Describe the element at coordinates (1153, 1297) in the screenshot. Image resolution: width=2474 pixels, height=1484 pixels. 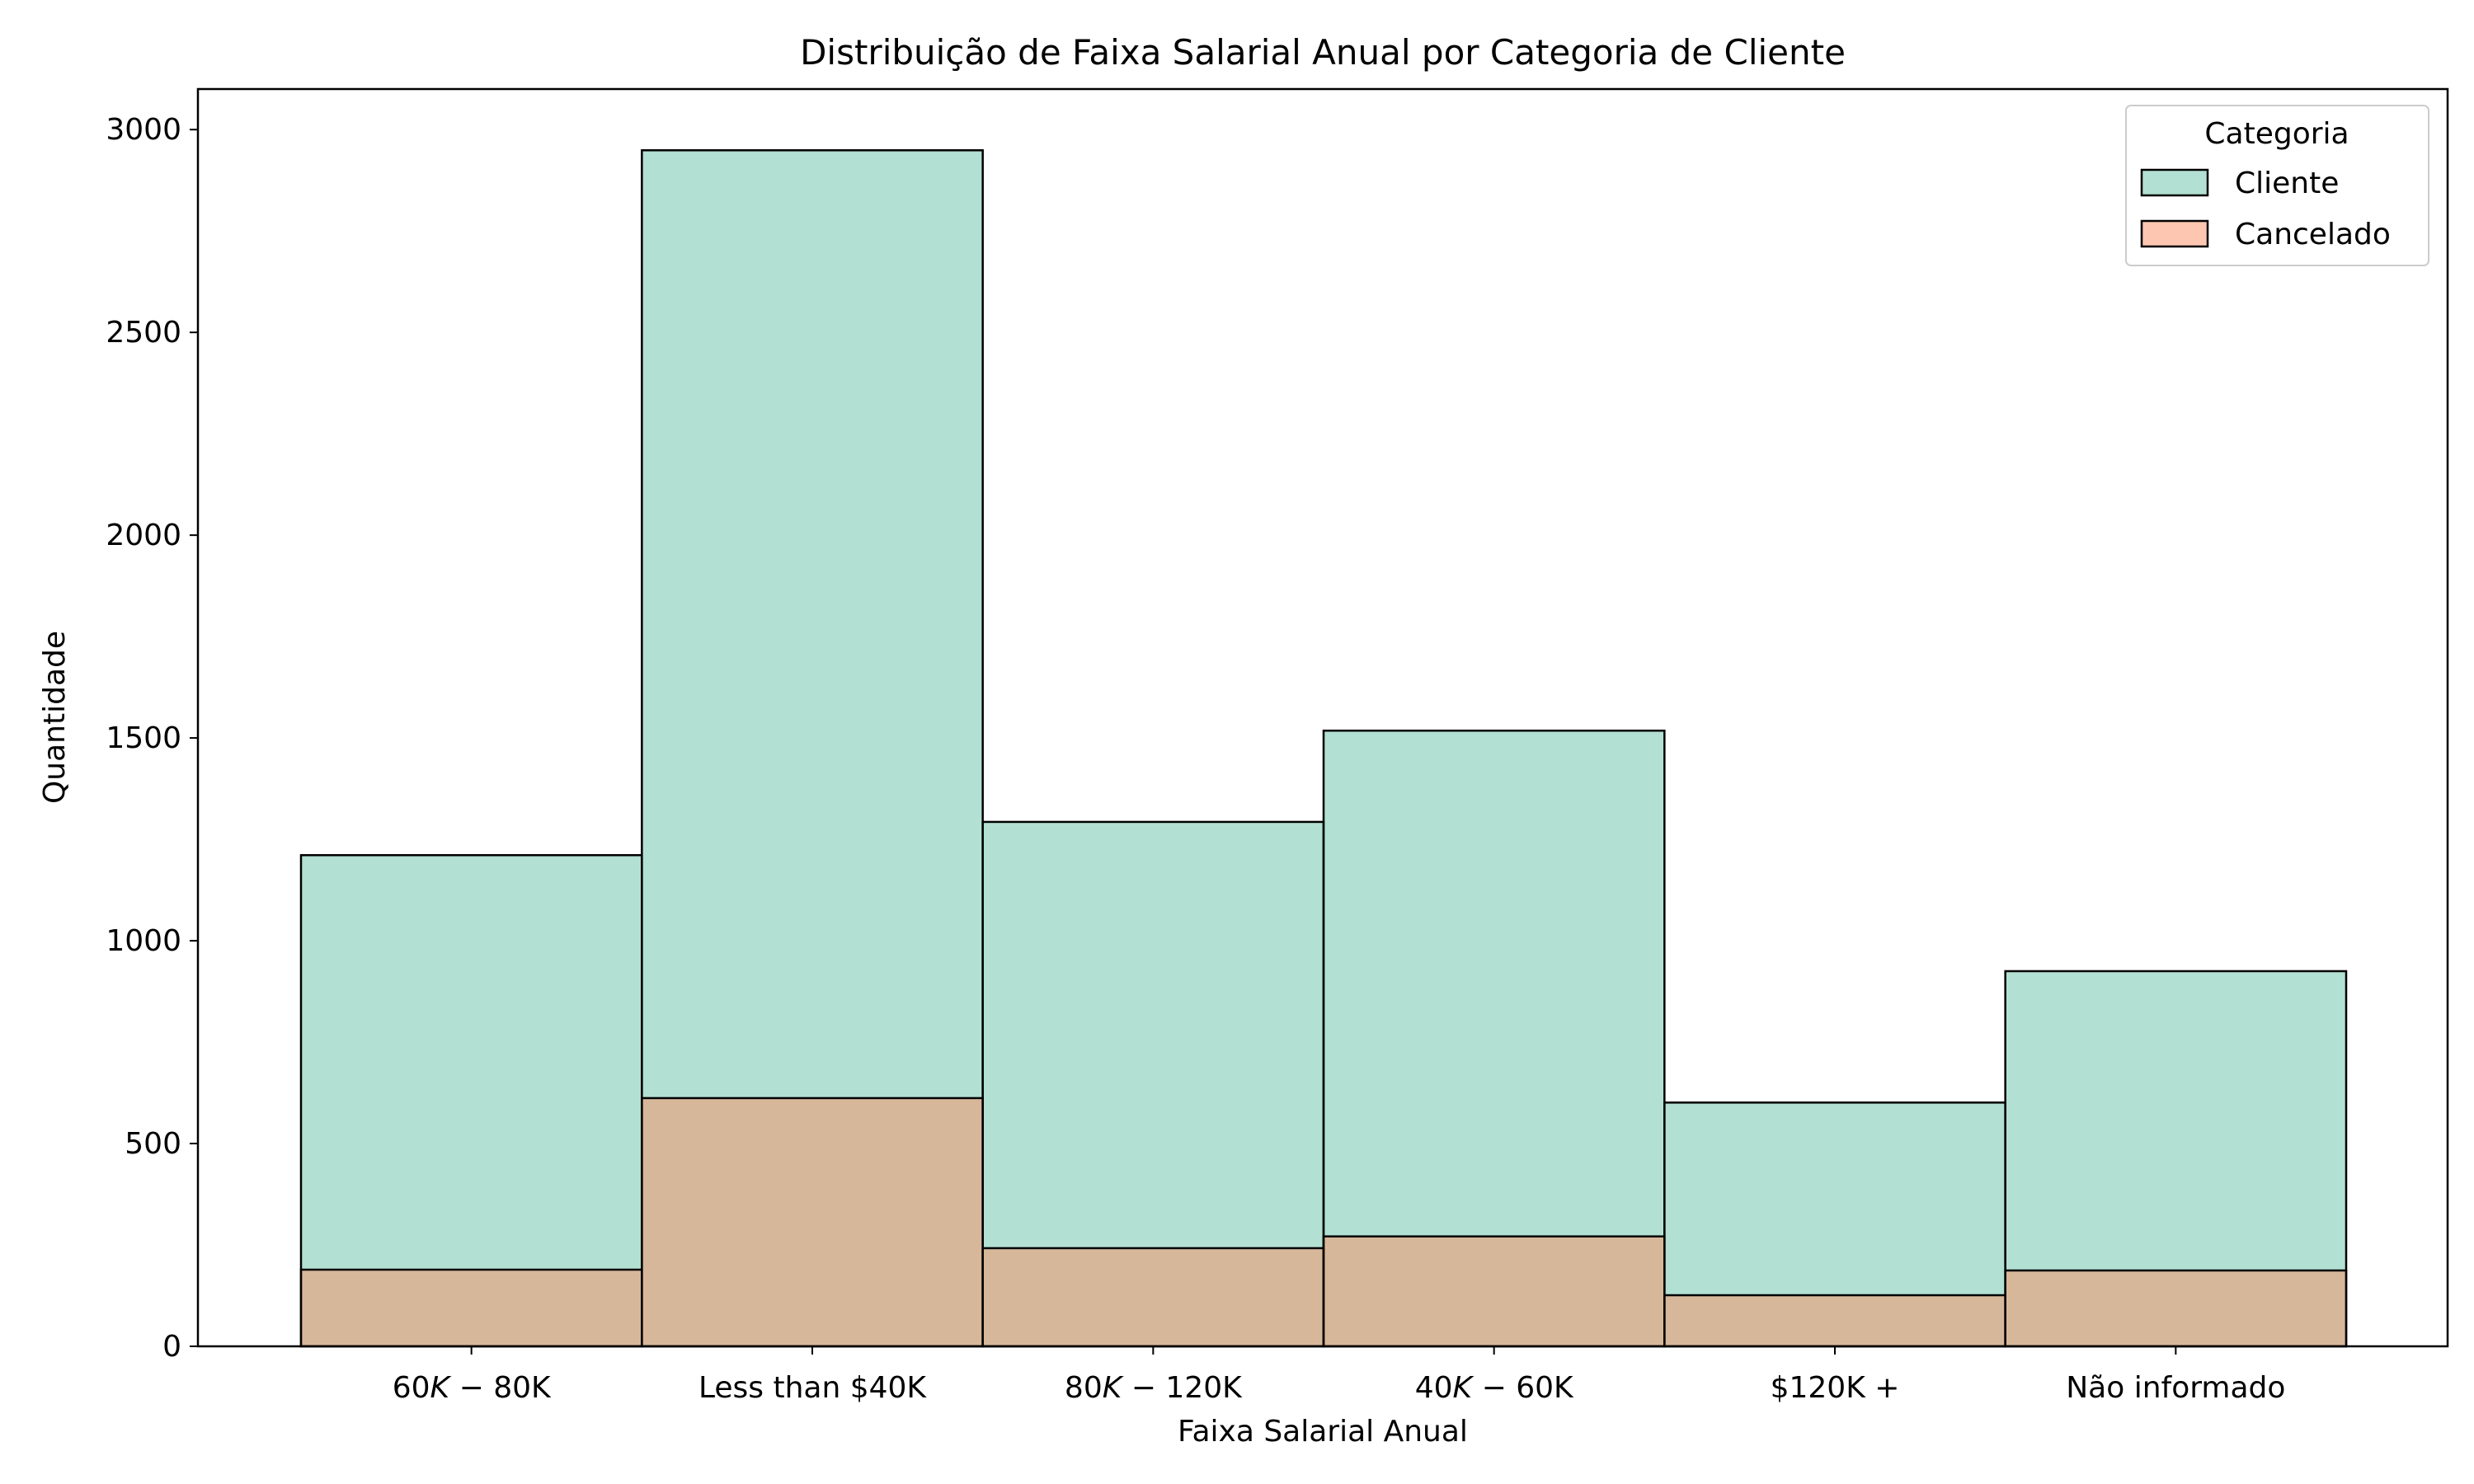
I see `bar-cancelado-80k-120k` at that location.